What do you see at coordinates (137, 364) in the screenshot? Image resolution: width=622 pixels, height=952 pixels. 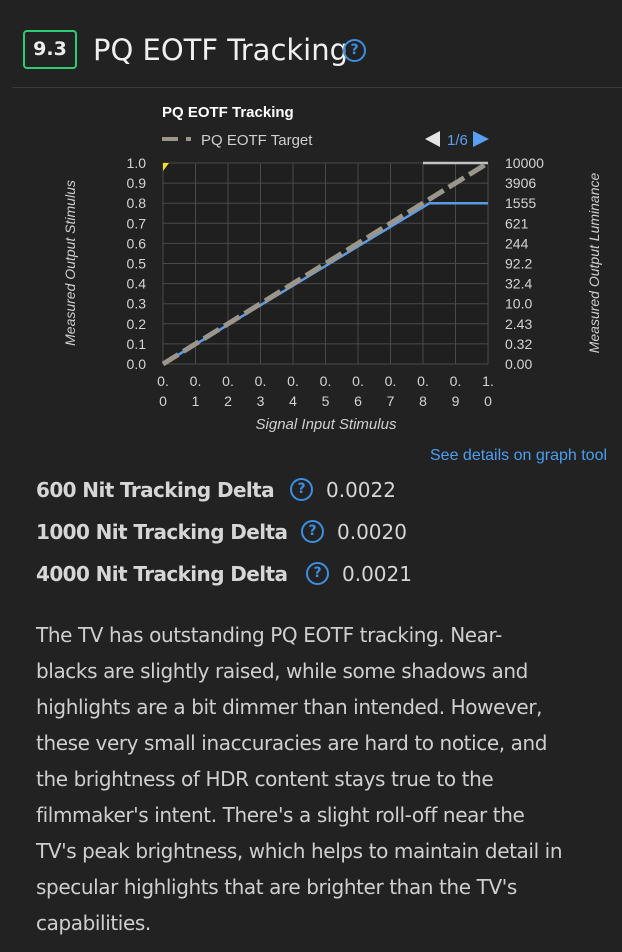 I see `y-tick-label-left: 0.0` at bounding box center [137, 364].